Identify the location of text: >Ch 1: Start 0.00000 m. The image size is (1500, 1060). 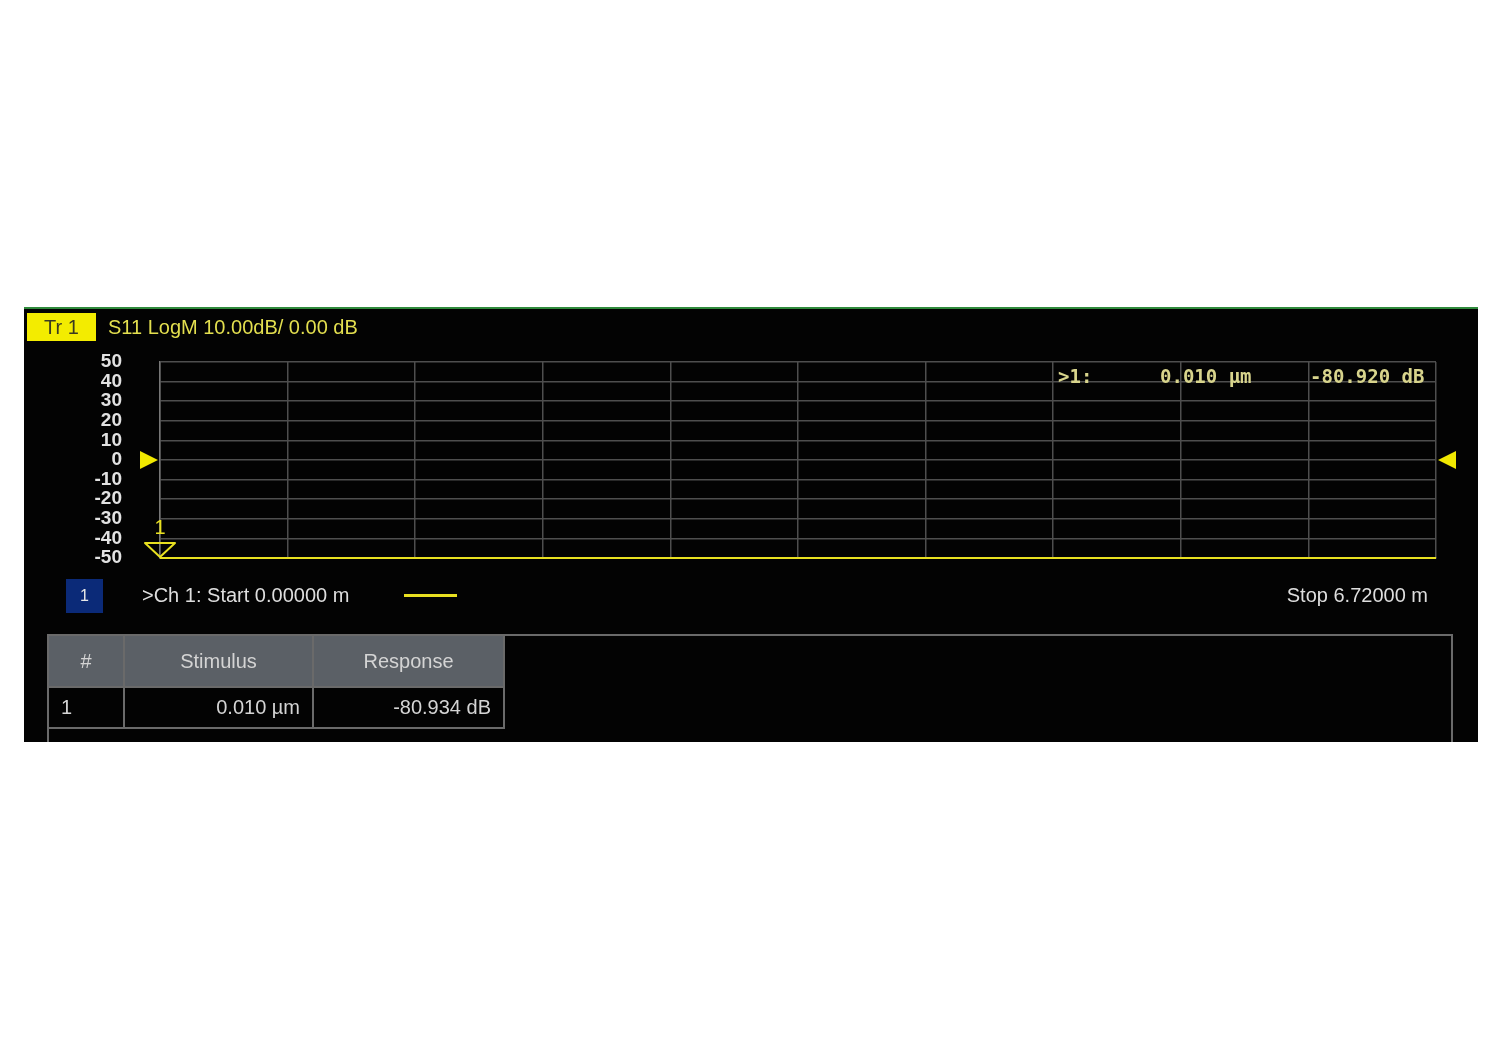
(246, 595).